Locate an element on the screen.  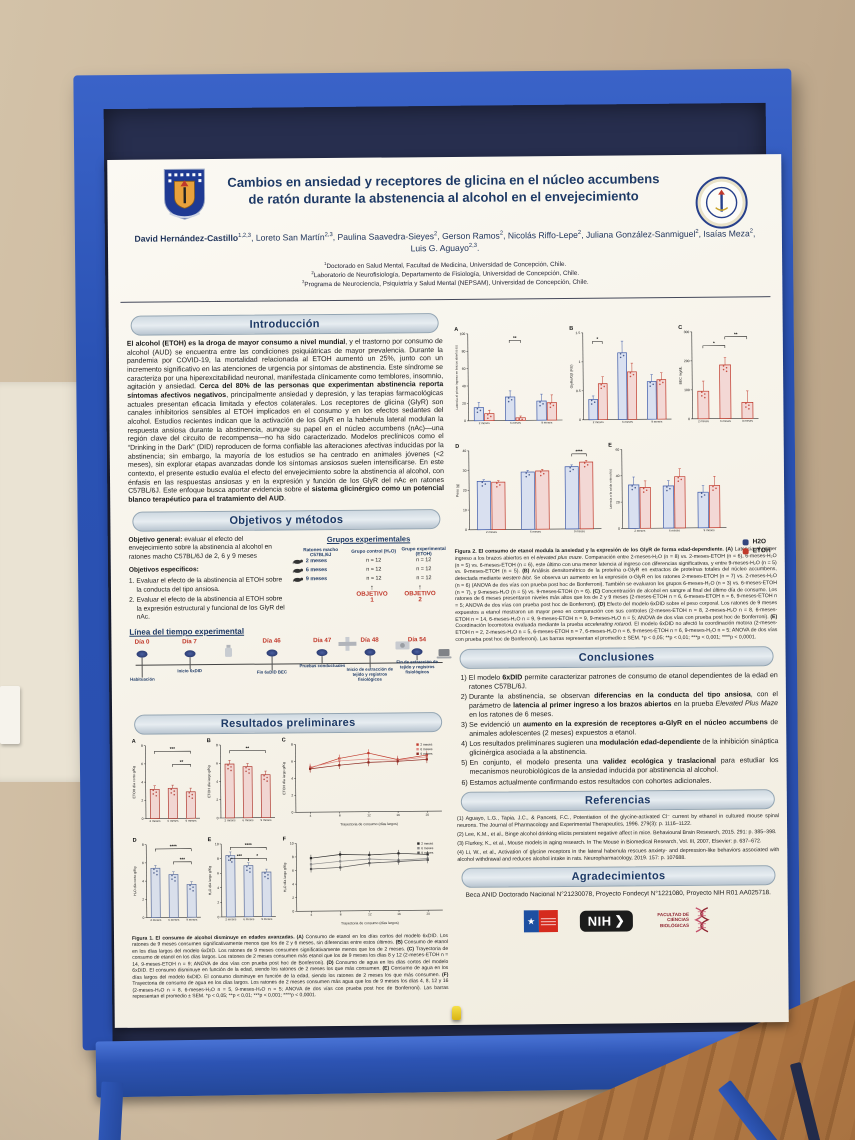
svg-text: 60 is located at coordinates (617, 450).